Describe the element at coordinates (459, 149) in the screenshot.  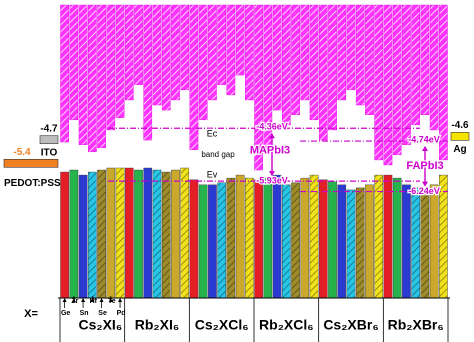
I see `electrode-name: Ag` at that location.